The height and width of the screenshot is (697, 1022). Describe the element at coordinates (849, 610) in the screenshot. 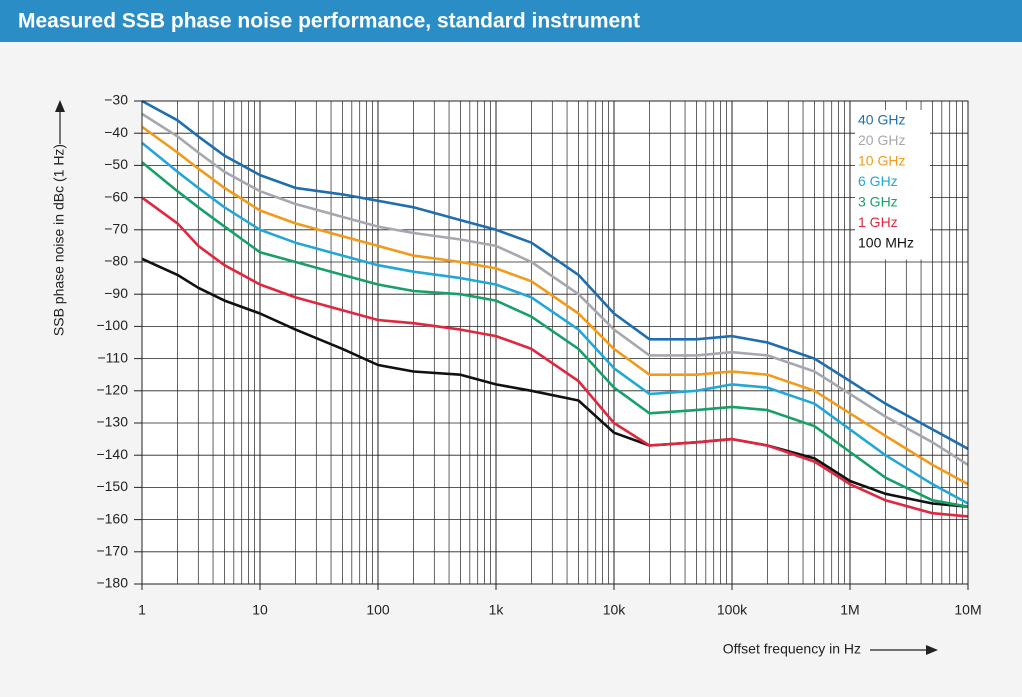

I see `x-tick-label: 1M` at that location.